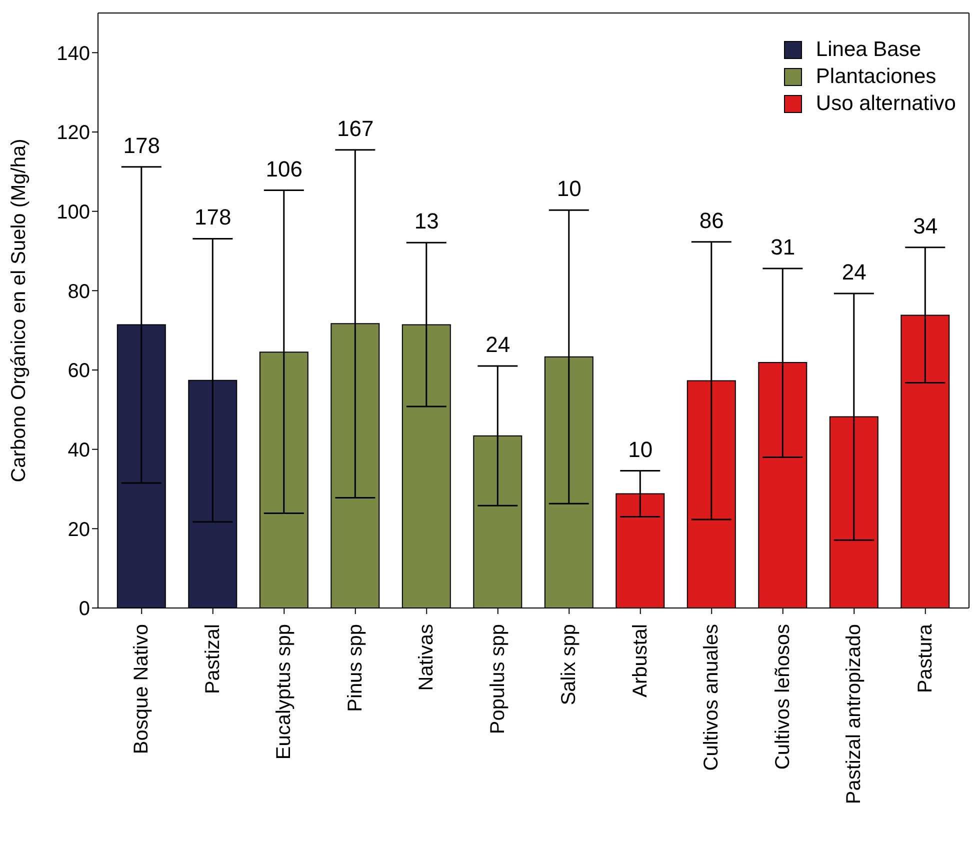 Image resolution: width=978 pixels, height=861 pixels. I want to click on x-tick-label: Pastizal antropizado, so click(854, 714).